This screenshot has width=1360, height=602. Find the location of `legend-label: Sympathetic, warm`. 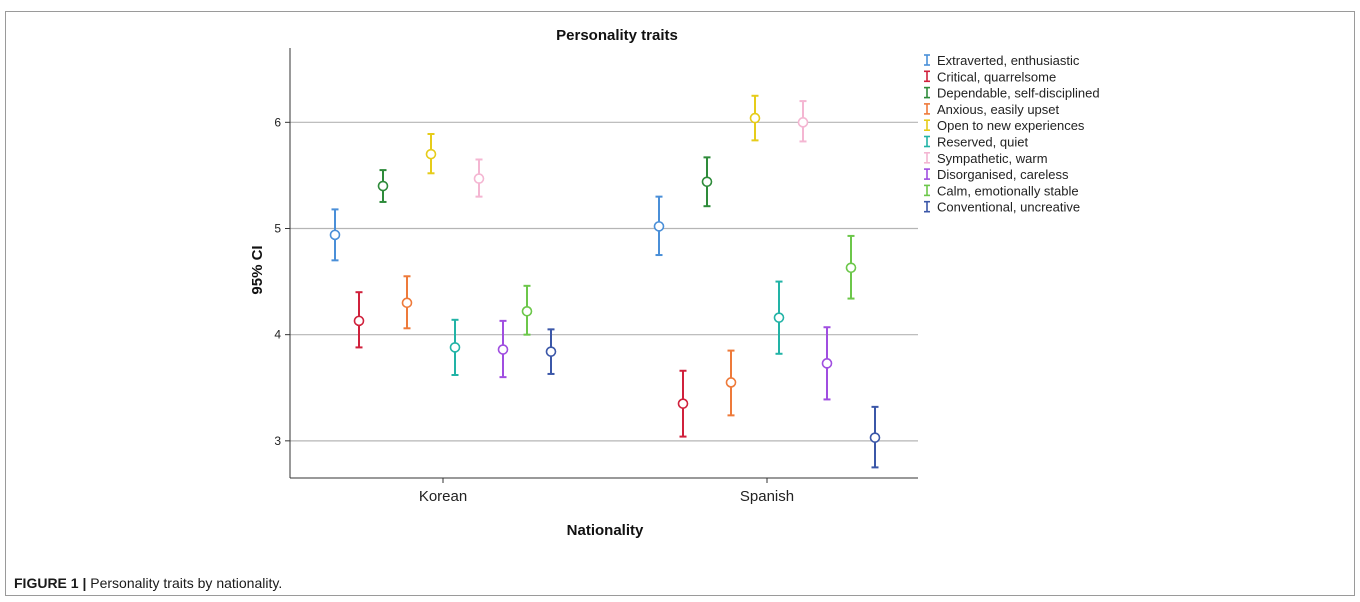

legend-label: Sympathetic, warm is located at coordinates (992, 158).